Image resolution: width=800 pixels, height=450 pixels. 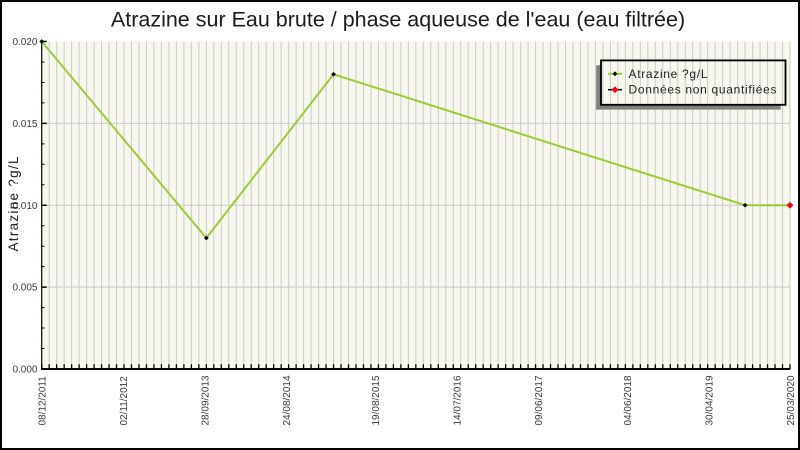 I want to click on svg-text: 04/06/2018, so click(x=628, y=400).